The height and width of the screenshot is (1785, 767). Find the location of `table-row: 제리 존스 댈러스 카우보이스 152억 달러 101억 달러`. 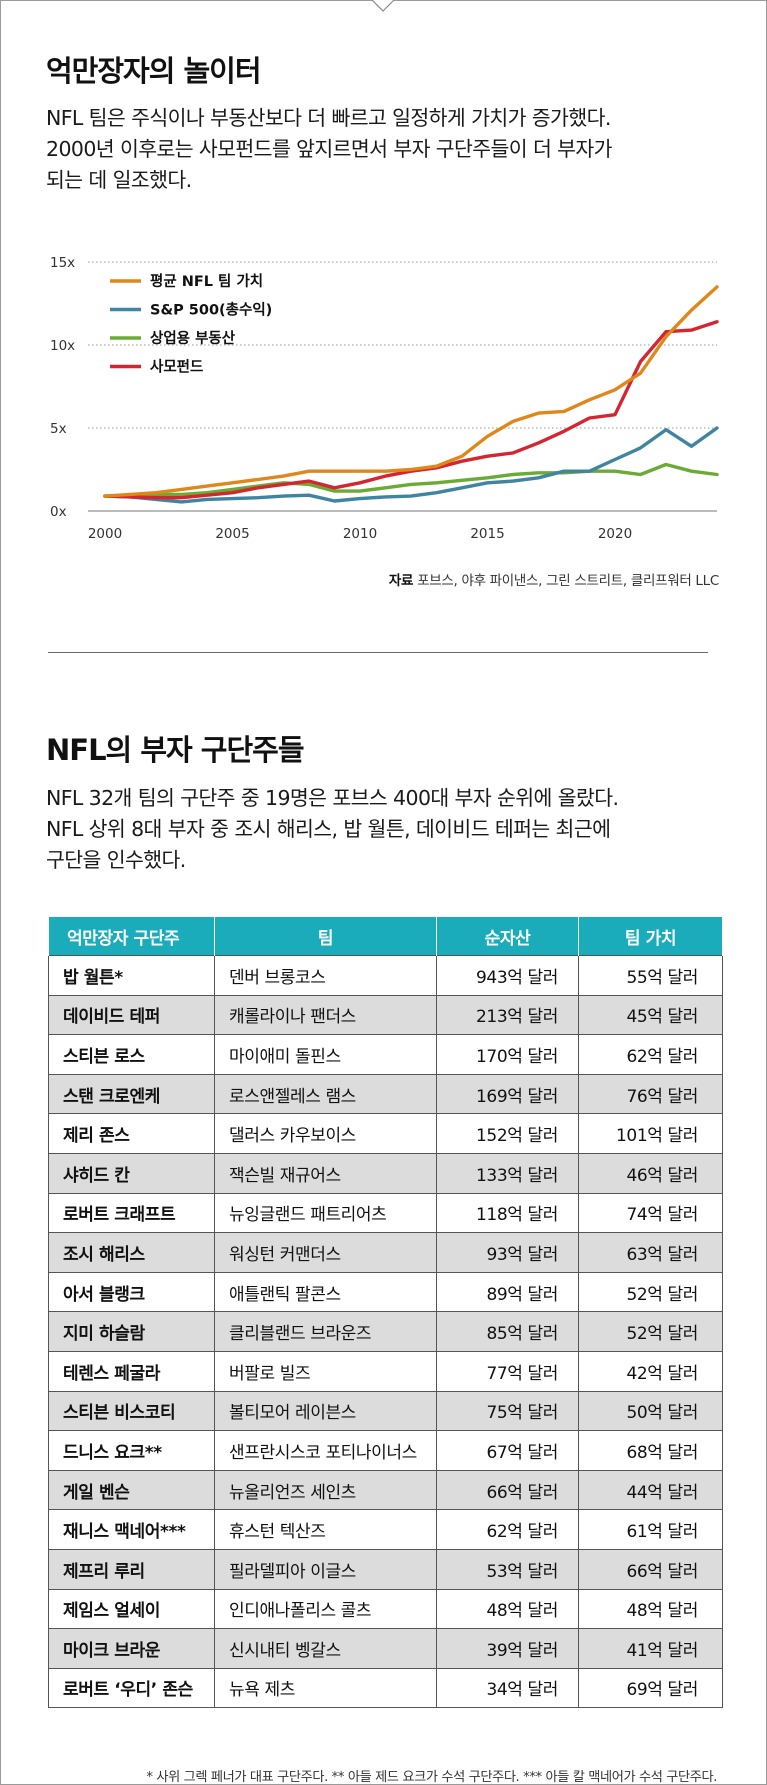

table-row: 제리 존스 댈러스 카우보이스 152억 달러 101억 달러 is located at coordinates (385, 1133).